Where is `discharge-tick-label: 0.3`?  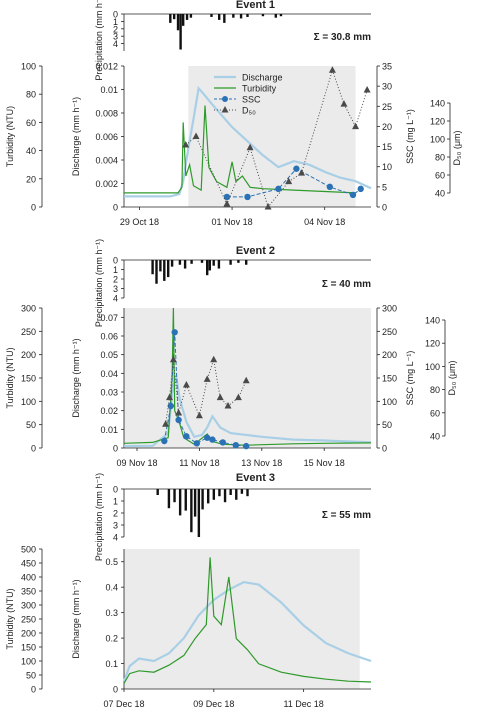
discharge-tick-label: 0.3 is located at coordinates (111, 613).